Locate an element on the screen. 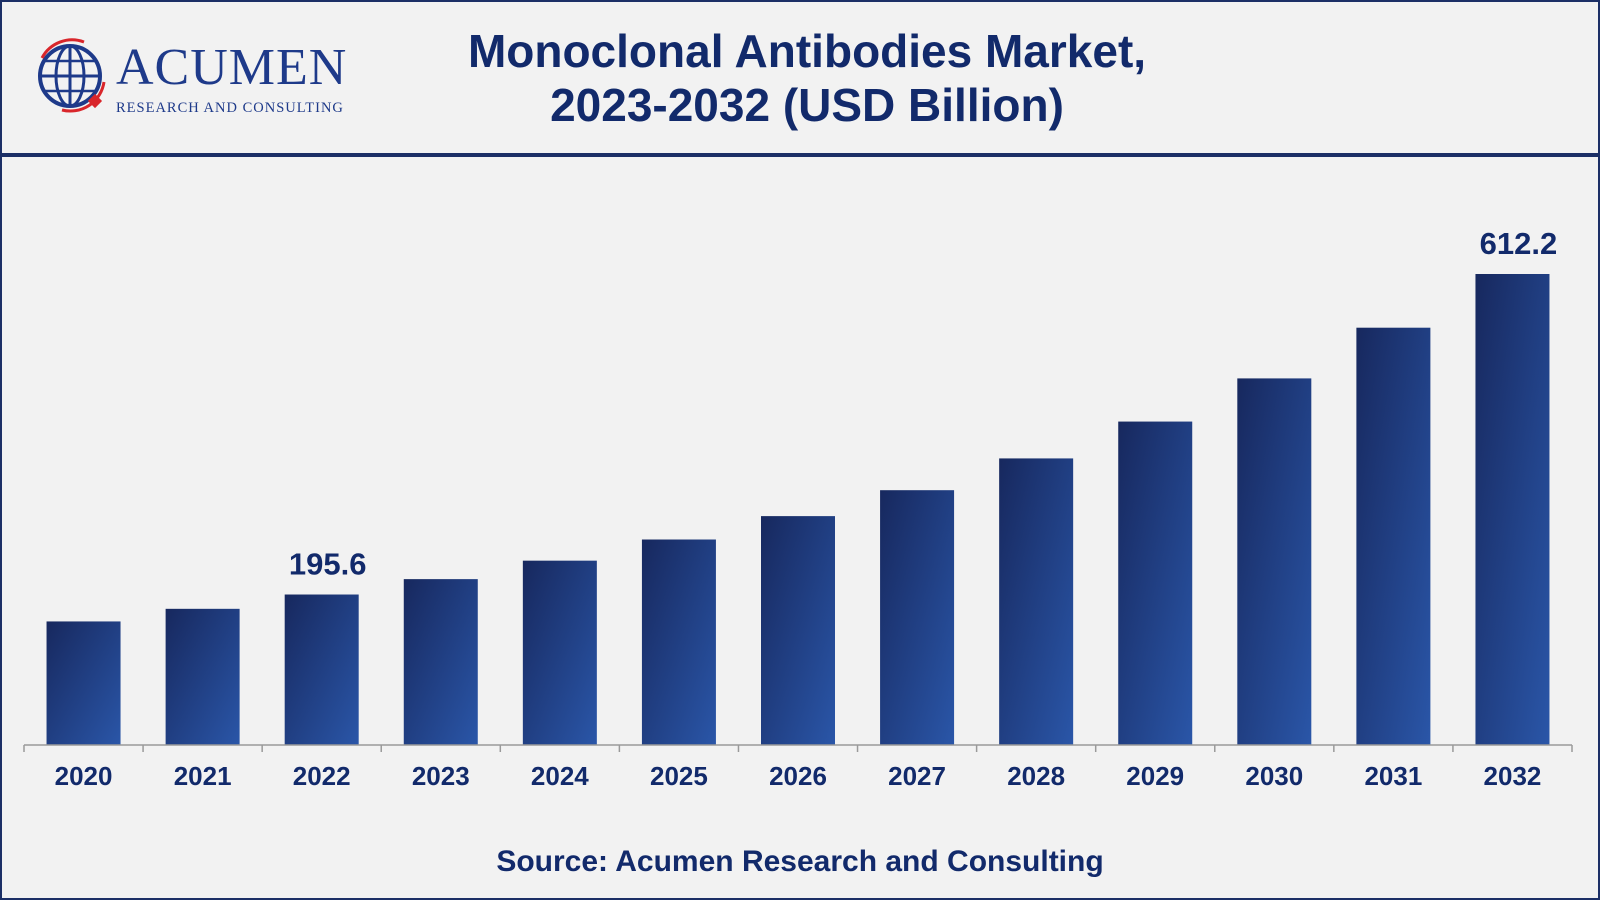  x-tick-label-2022: 2022 is located at coordinates (322, 776).